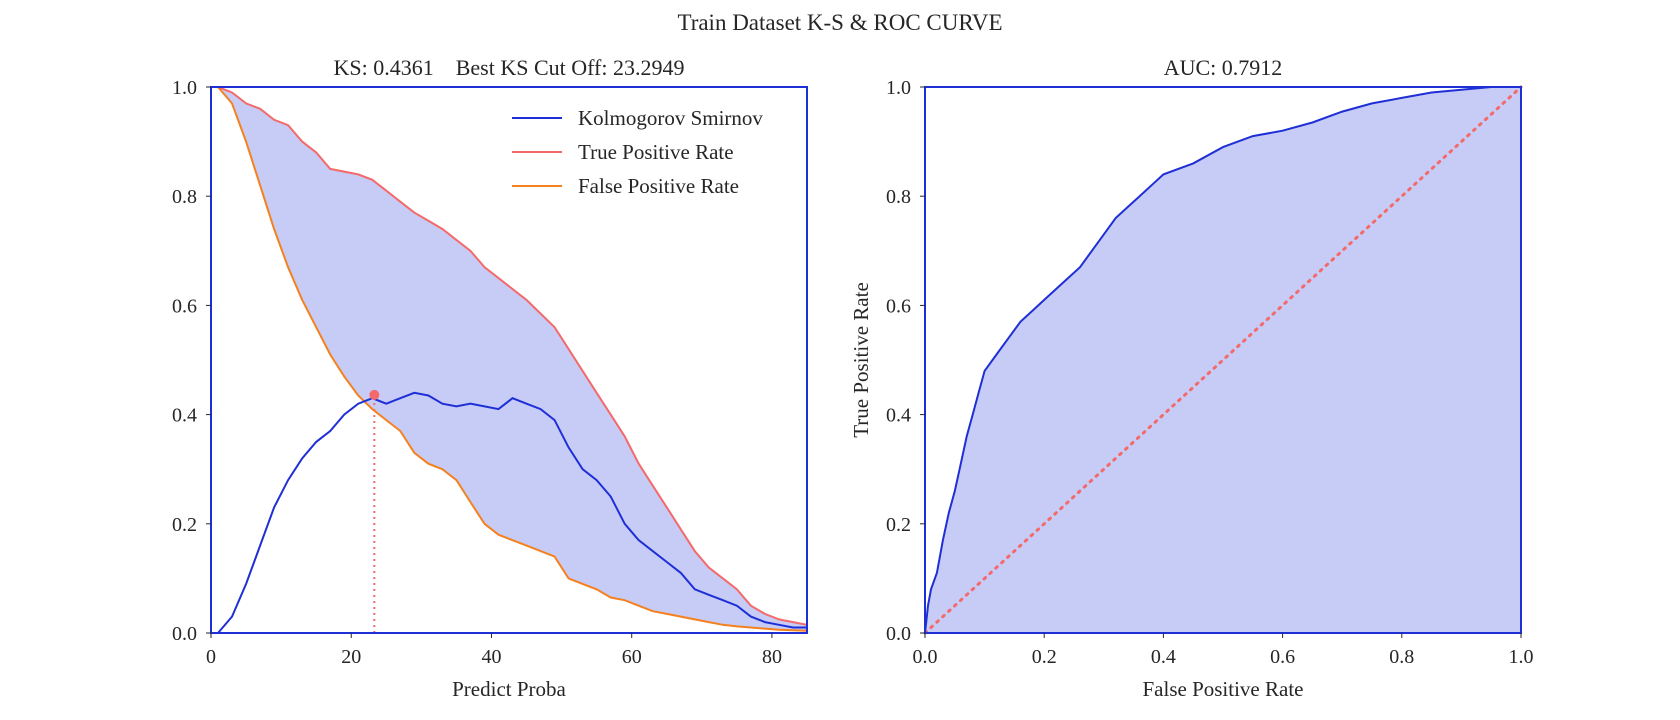 The height and width of the screenshot is (720, 1680). I want to click on ks-x-tick-label: 20, so click(351, 657).